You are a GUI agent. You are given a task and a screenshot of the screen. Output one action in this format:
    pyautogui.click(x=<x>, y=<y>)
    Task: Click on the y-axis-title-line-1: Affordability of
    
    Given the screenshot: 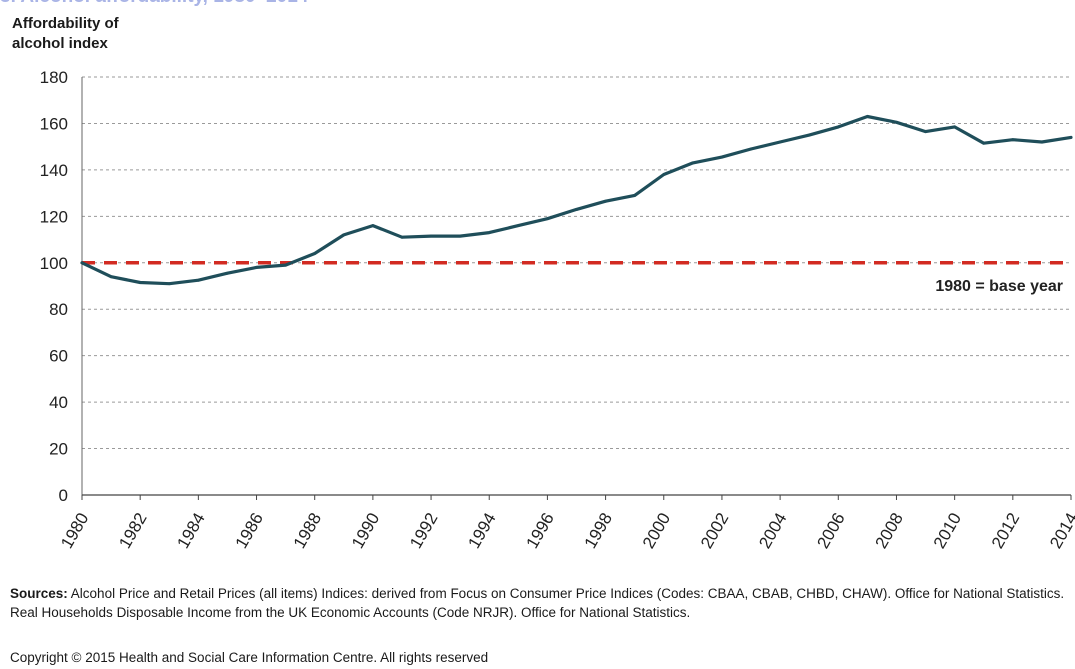 What is the action you would take?
    pyautogui.click(x=65, y=23)
    